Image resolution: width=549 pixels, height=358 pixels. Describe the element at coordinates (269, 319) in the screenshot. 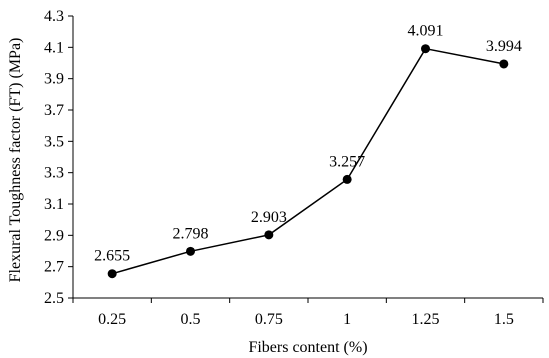

I see `x-tick-label: 0.75` at that location.